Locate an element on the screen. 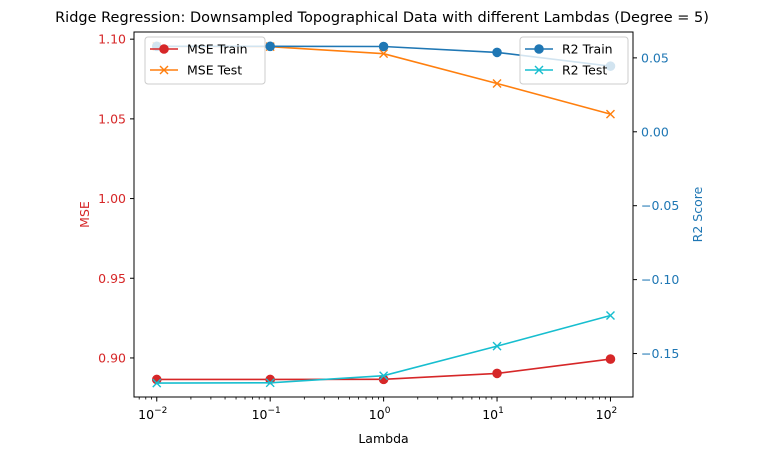 The height and width of the screenshot is (457, 772). legend-layer: MSE Train MSE Test R2 Train R2 Test is located at coordinates (386, 60).